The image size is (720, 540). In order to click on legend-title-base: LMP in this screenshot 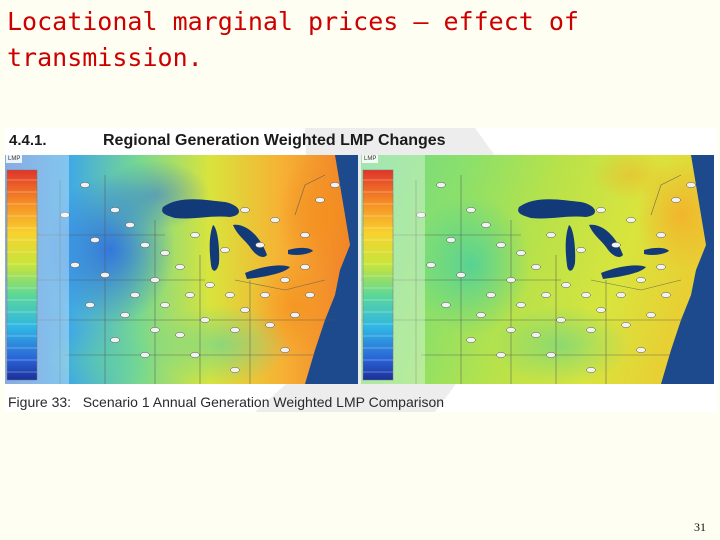, I will do `click(14, 159)`.